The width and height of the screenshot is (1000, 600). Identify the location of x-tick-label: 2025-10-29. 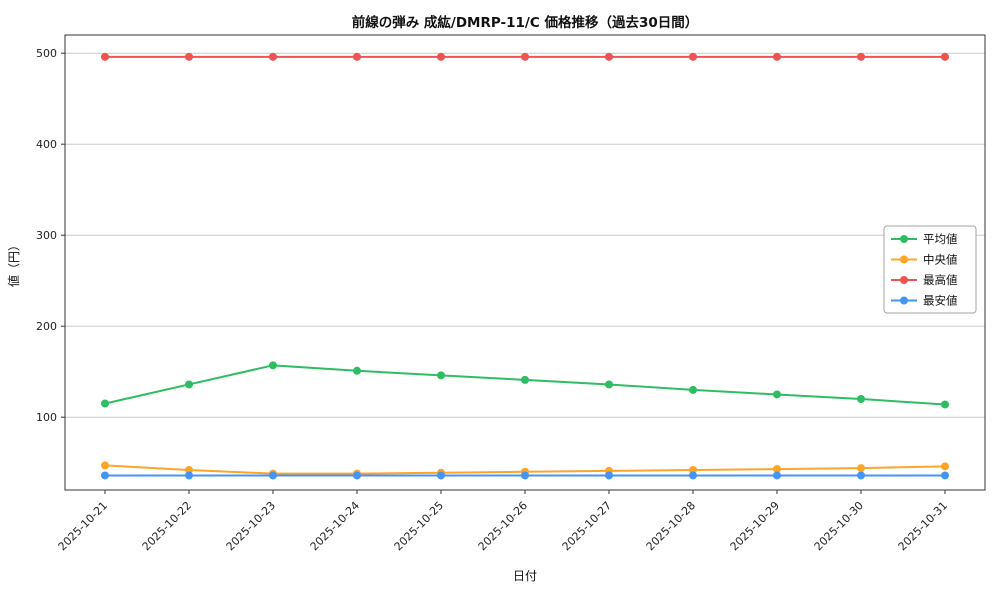
(755, 526).